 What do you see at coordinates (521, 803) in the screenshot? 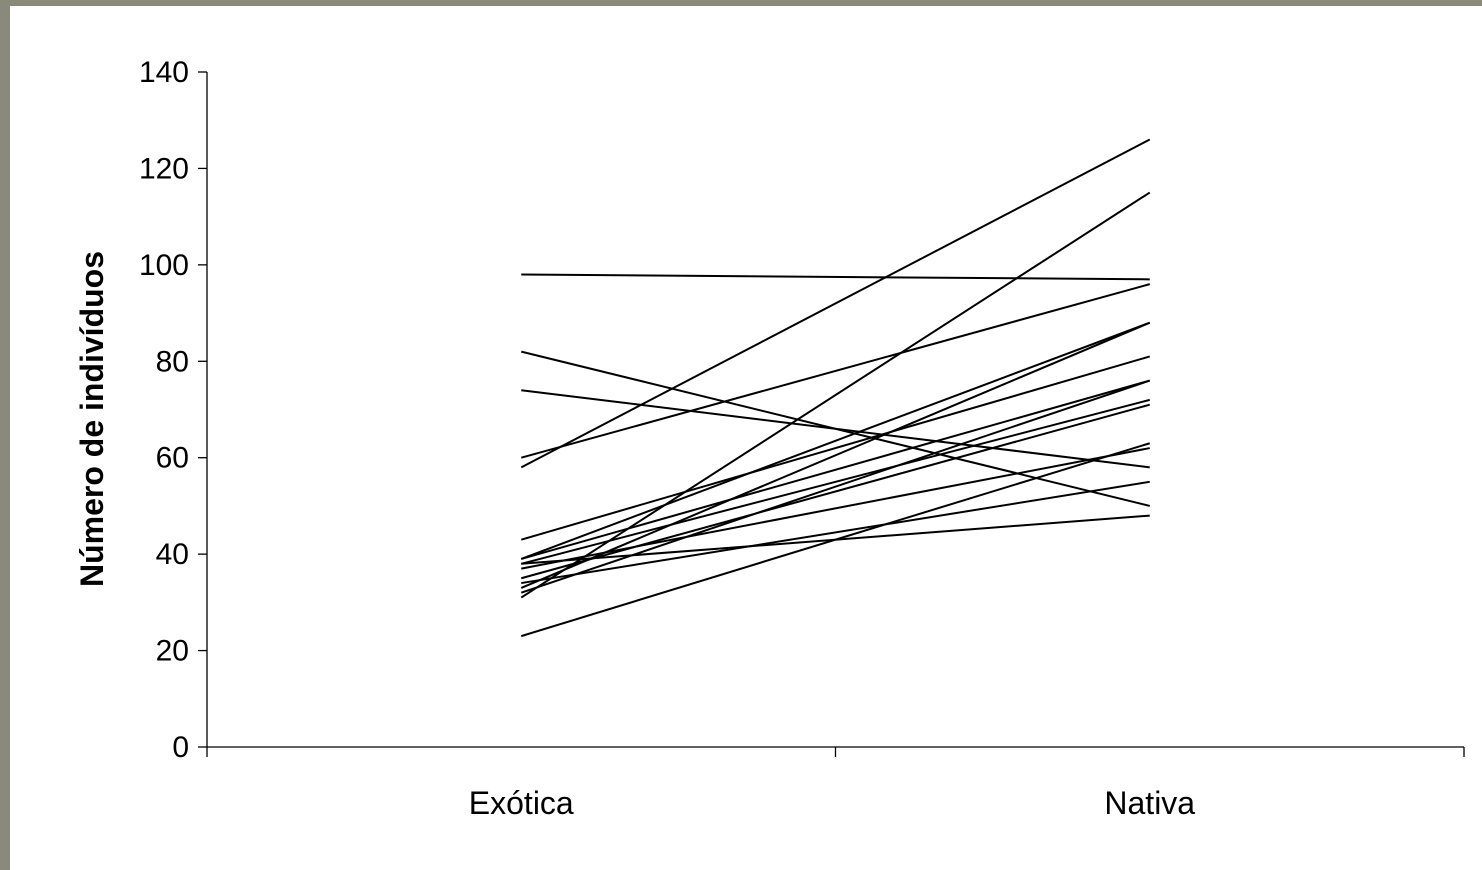
I see `x-tick-label: Exótica` at bounding box center [521, 803].